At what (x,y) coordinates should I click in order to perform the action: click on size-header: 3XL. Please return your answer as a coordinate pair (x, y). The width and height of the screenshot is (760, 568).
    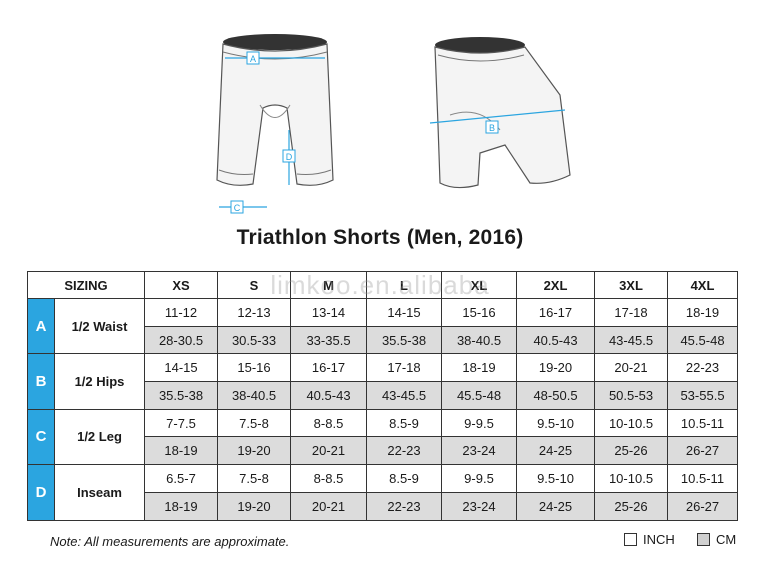
    Looking at the image, I should click on (631, 285).